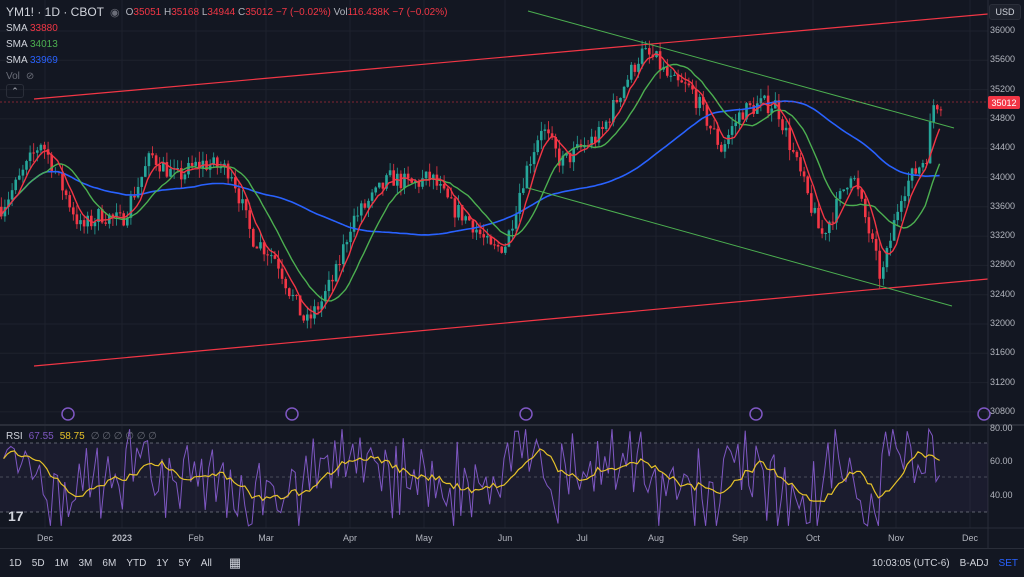 The height and width of the screenshot is (577, 1024). Describe the element at coordinates (1005, 12) in the screenshot. I see `currency-selector: USD` at that location.